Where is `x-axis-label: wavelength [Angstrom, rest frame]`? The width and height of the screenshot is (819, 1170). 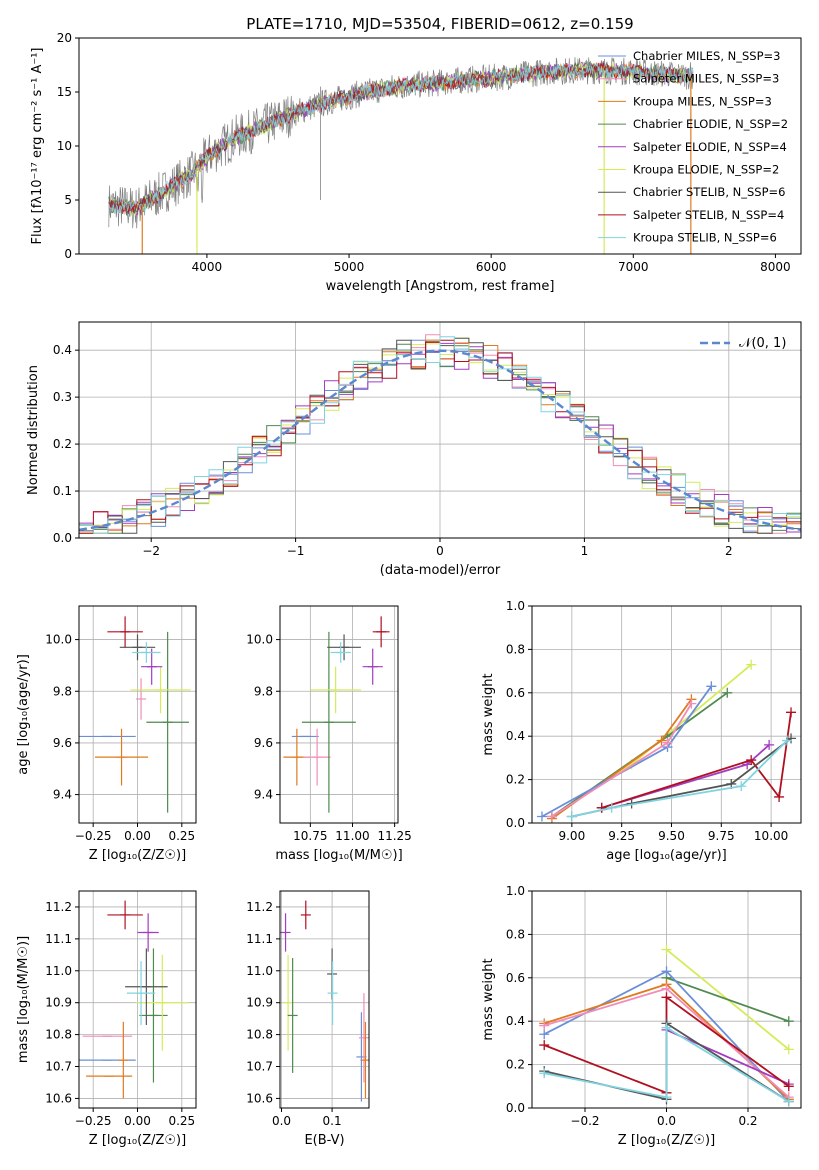
x-axis-label: wavelength [Angstrom, rest frame] is located at coordinates (440, 286).